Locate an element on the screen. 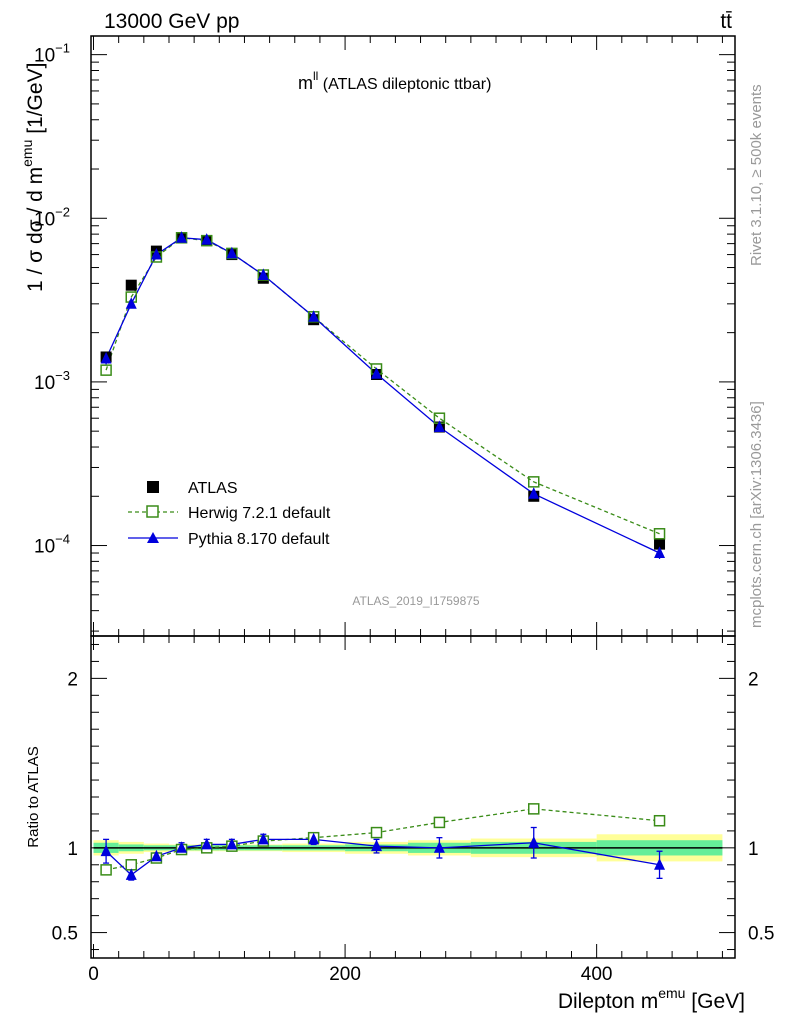 This screenshot has height=1024, width=786. x-tick-labels: 0 200 400 is located at coordinates (350, 974).